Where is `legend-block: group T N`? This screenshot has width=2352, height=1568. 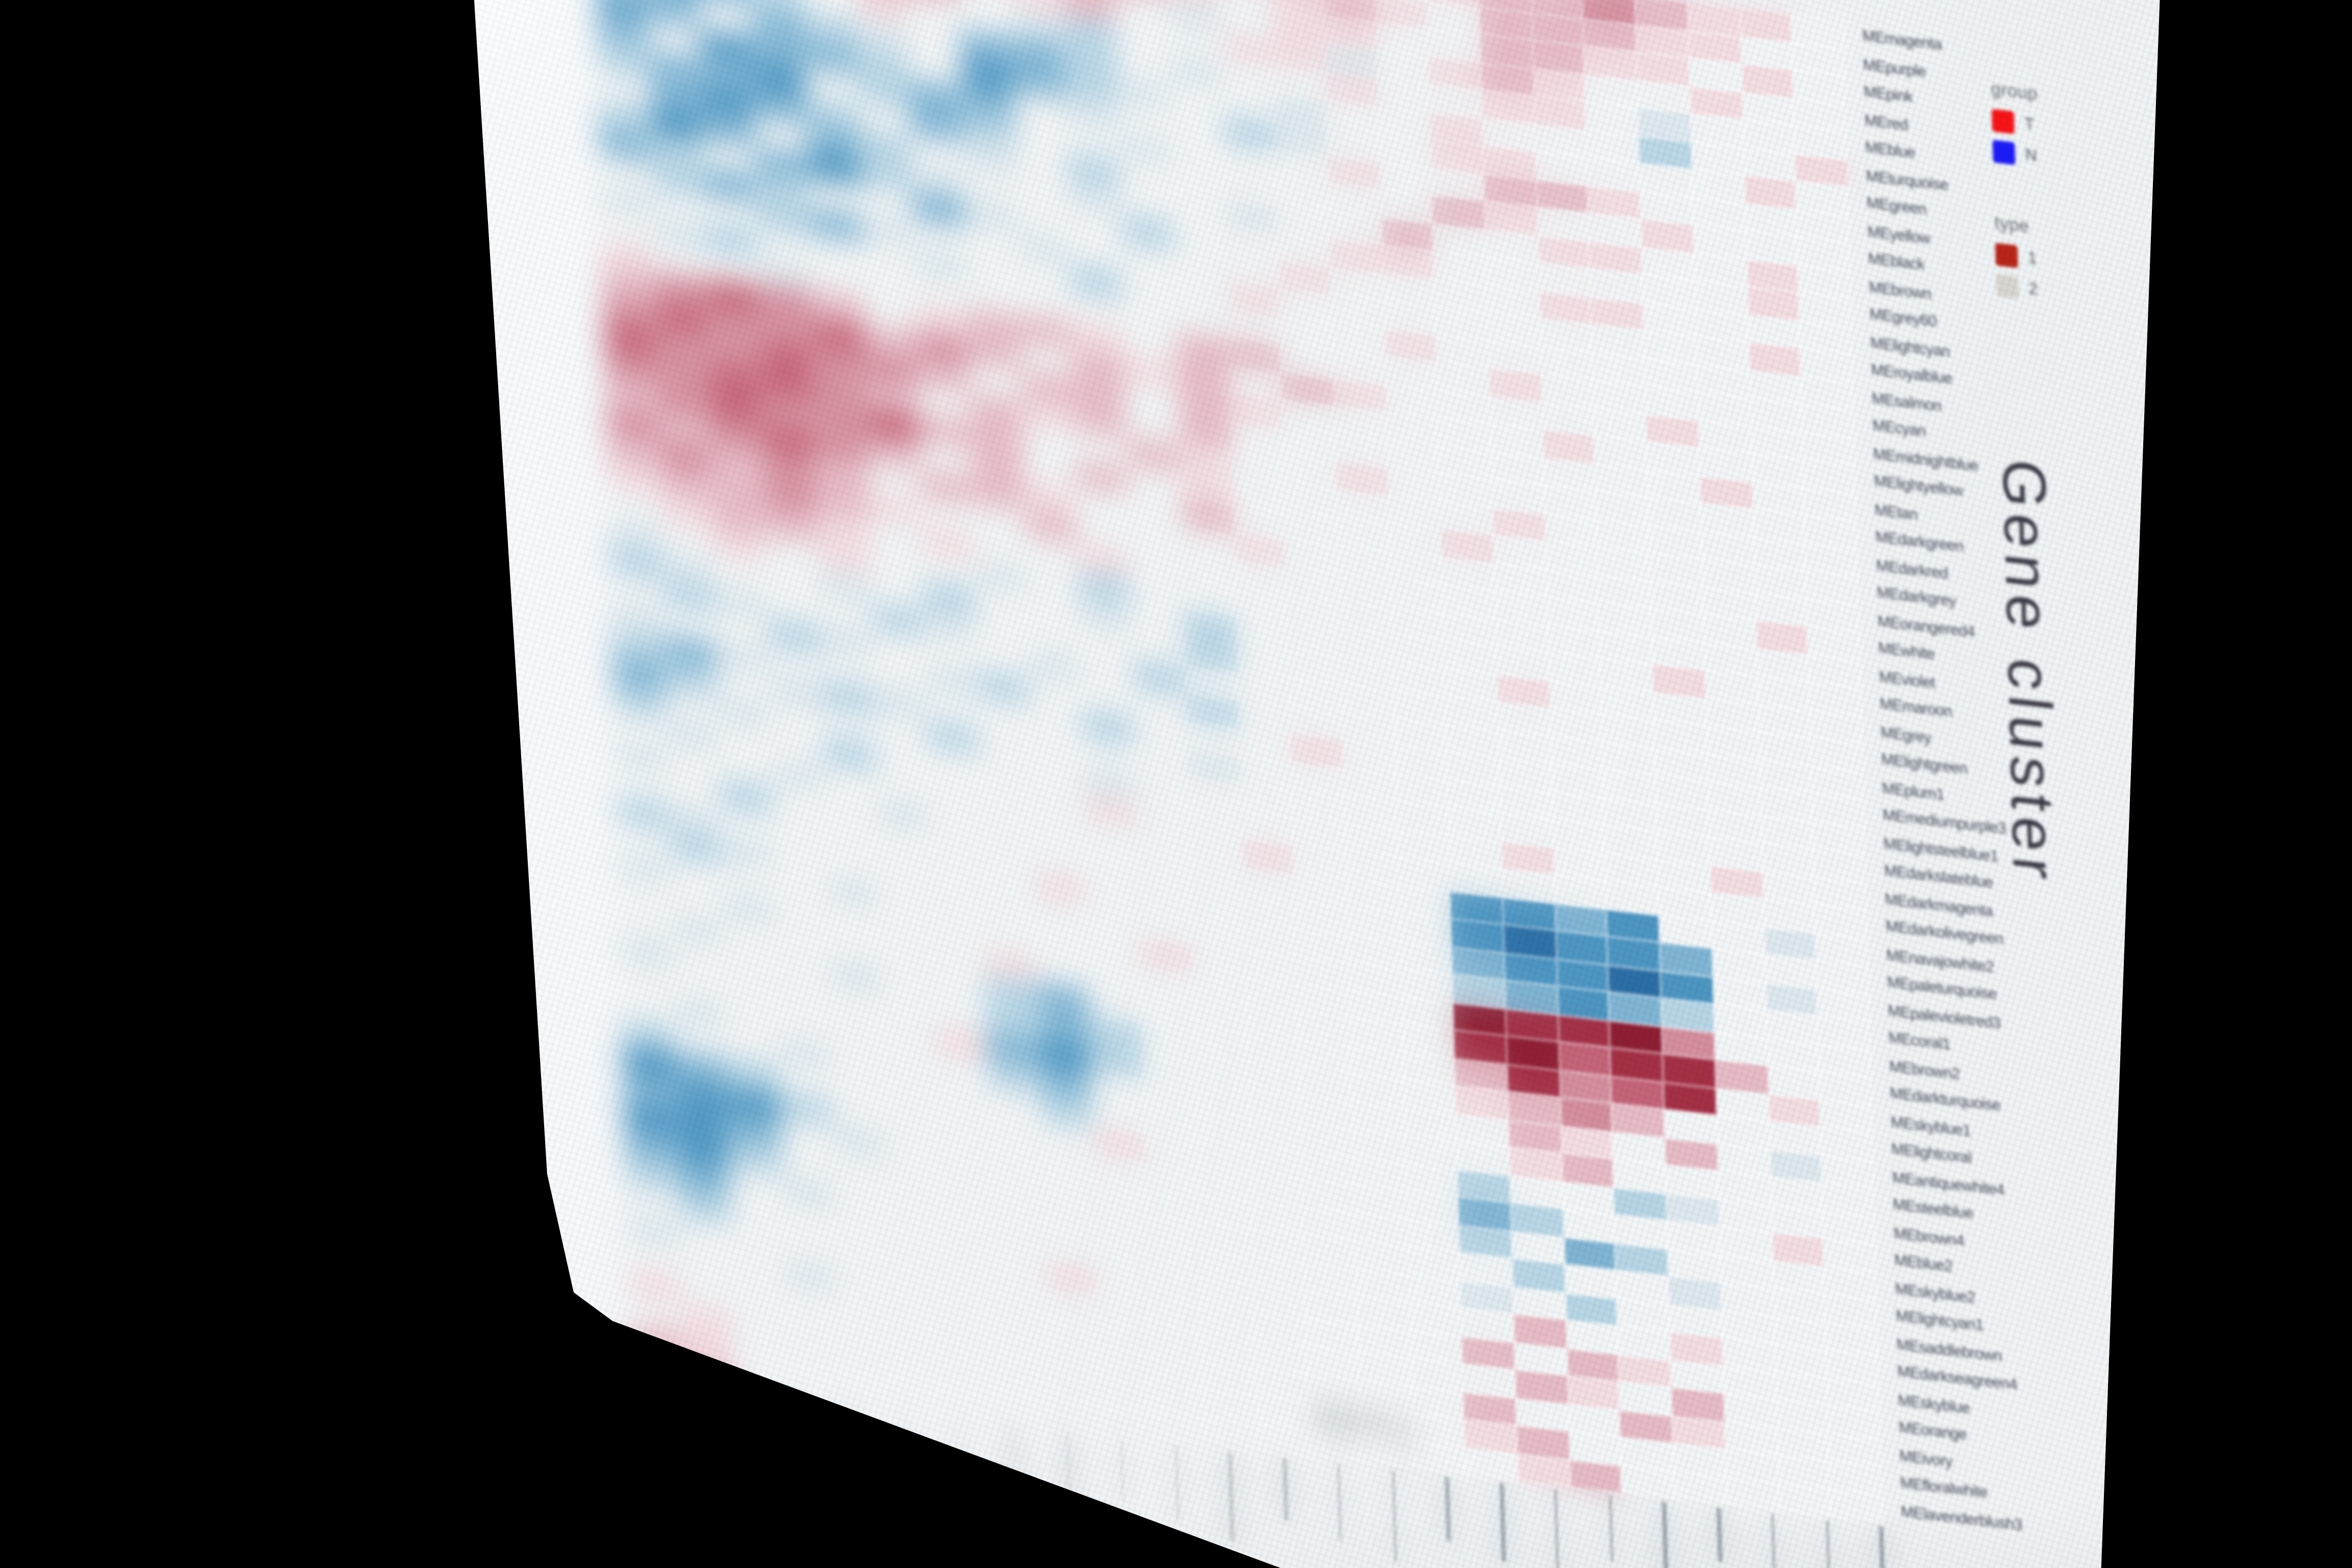
legend-block: group T N is located at coordinates (2075, 137).